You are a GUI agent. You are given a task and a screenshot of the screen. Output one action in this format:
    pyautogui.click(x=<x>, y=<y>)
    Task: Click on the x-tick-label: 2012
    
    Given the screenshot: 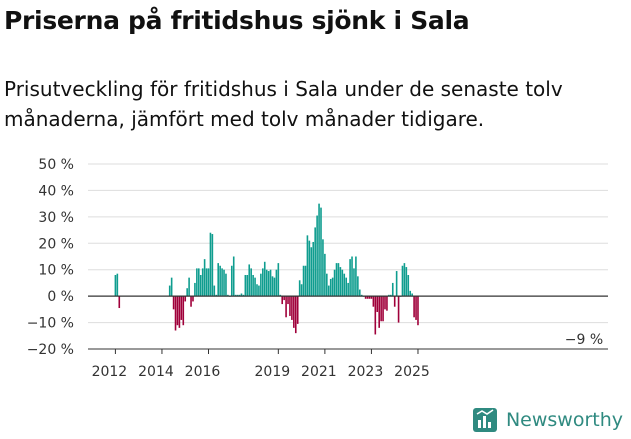 What is the action you would take?
    pyautogui.click(x=110, y=372)
    